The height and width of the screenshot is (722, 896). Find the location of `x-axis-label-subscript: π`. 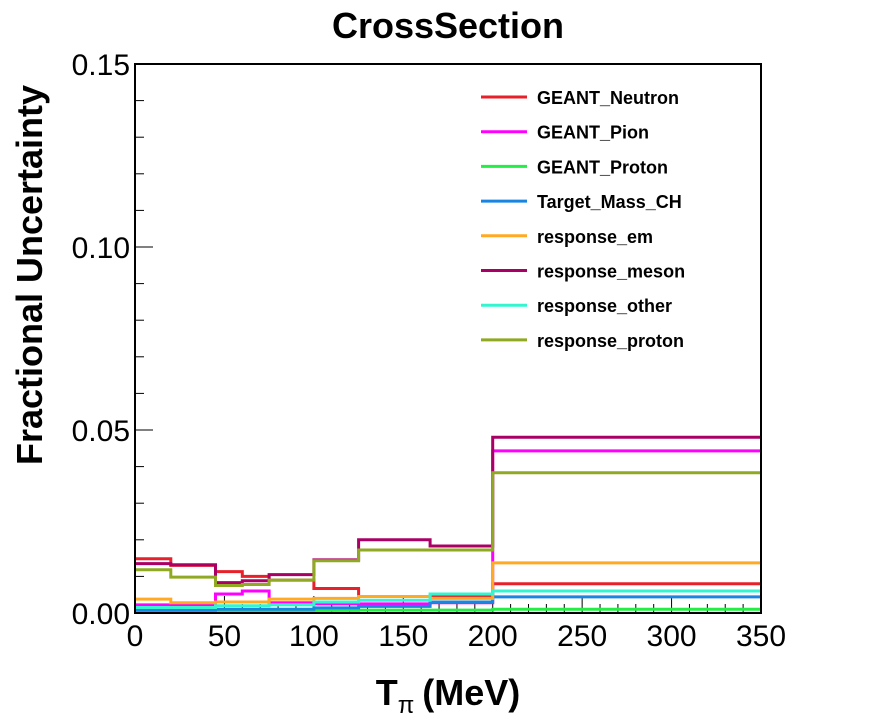

x-axis-label-subscript: π is located at coordinates (406, 705).